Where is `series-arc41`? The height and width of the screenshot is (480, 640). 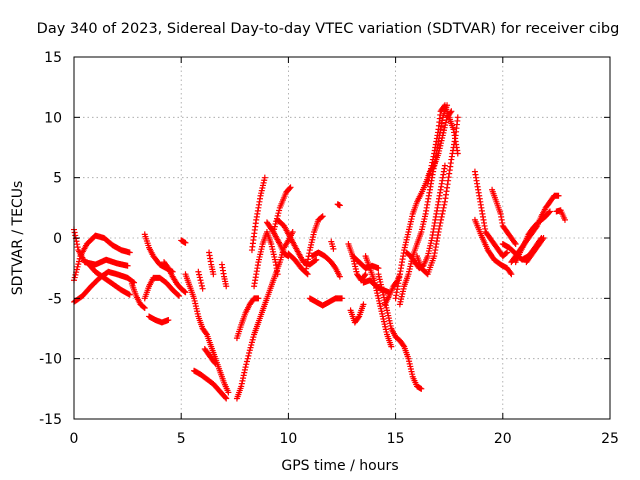
series-arc41 is located at coordinates (442, 144).